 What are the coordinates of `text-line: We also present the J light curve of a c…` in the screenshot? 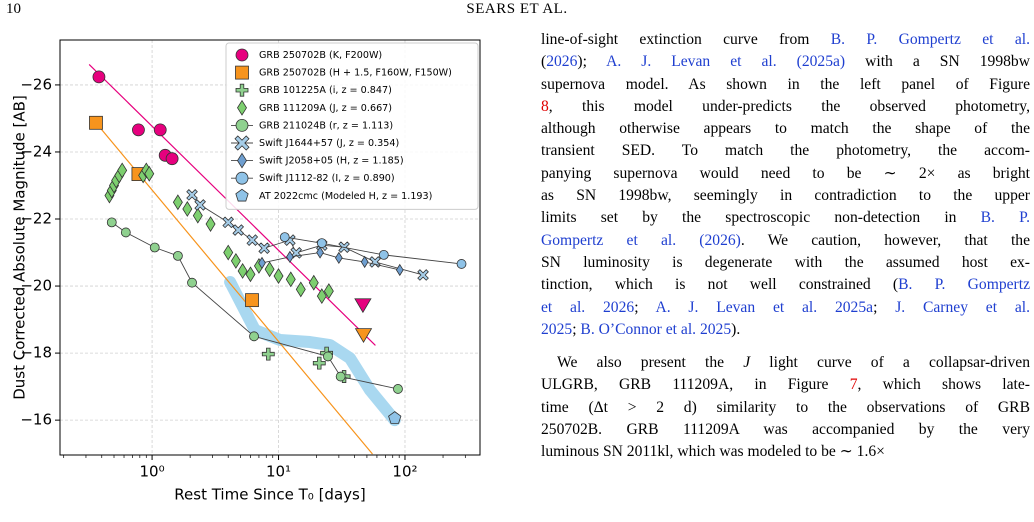 It's located at (785, 363).